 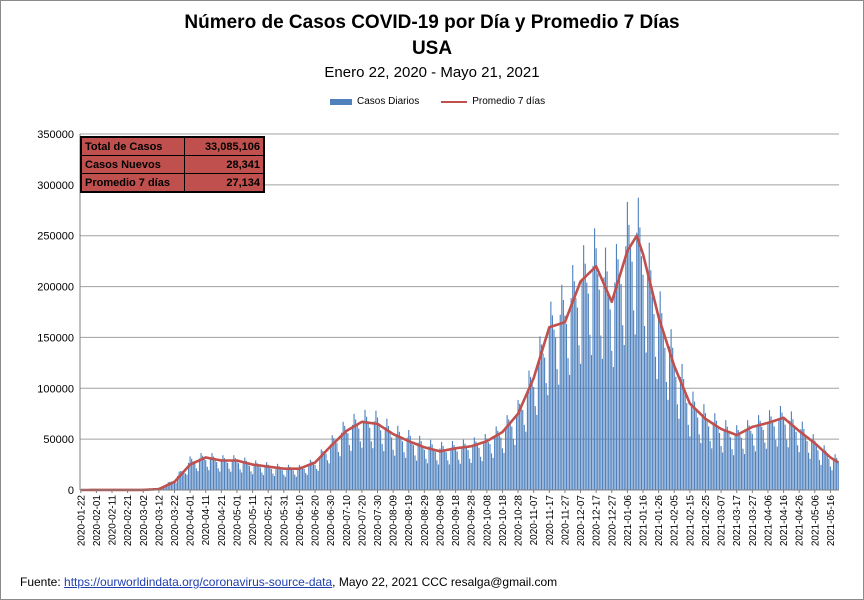 What do you see at coordinates (831, 521) in the screenshot?
I see `x-tick-label: 2021-05-16` at bounding box center [831, 521].